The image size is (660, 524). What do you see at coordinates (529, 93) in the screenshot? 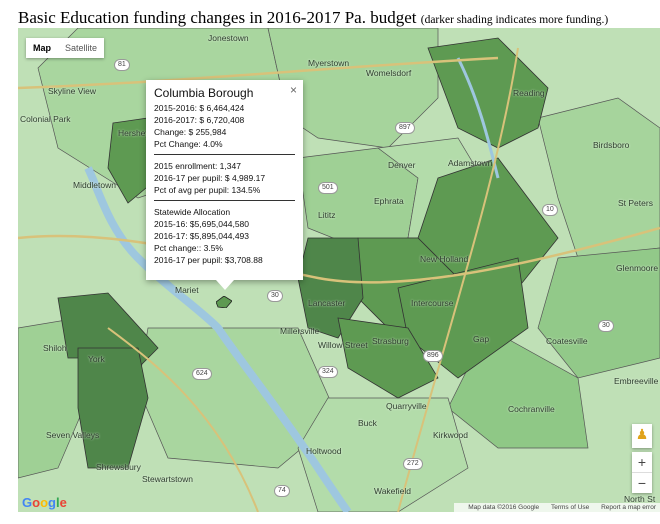
I see `place-label: Reading` at bounding box center [529, 93].